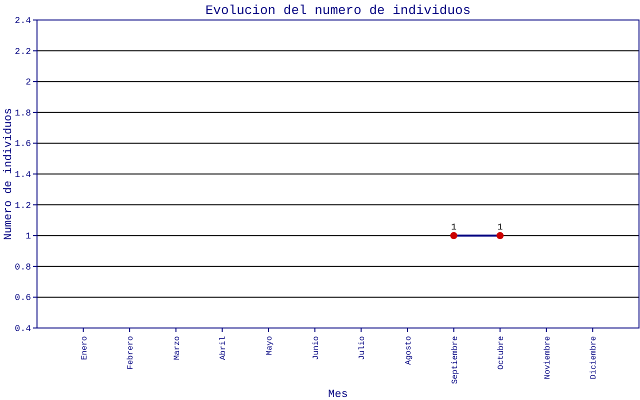  Describe the element at coordinates (22, 205) in the screenshot. I see `y-tick-label: 1.2` at that location.